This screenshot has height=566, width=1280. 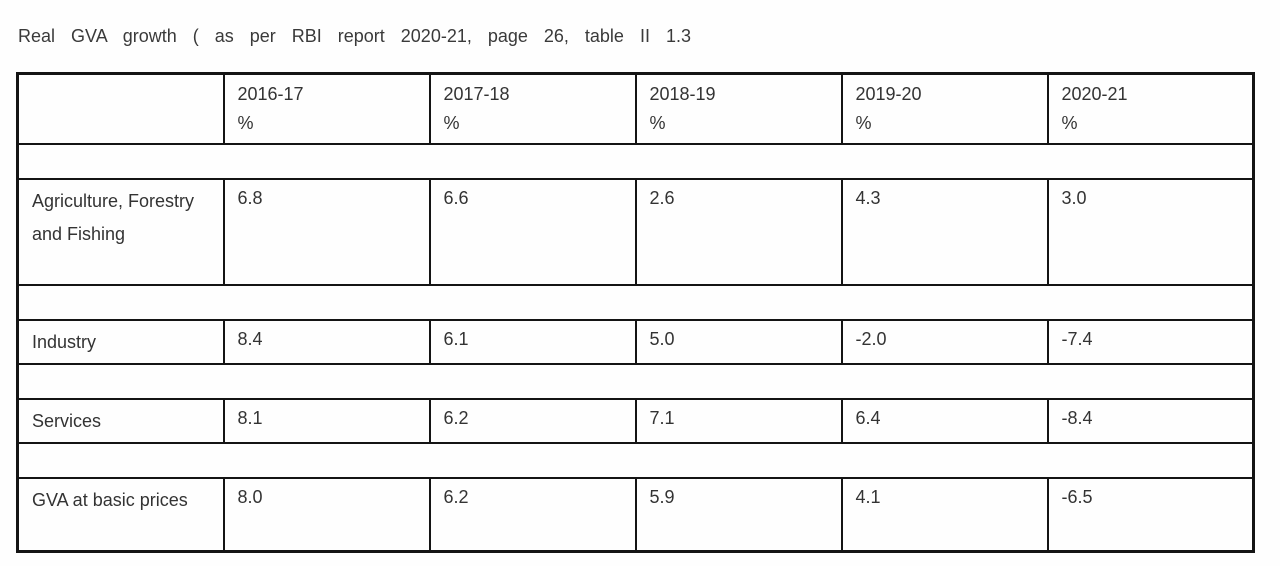 I want to click on header-year-label: 2019-20, so click(x=888, y=94).